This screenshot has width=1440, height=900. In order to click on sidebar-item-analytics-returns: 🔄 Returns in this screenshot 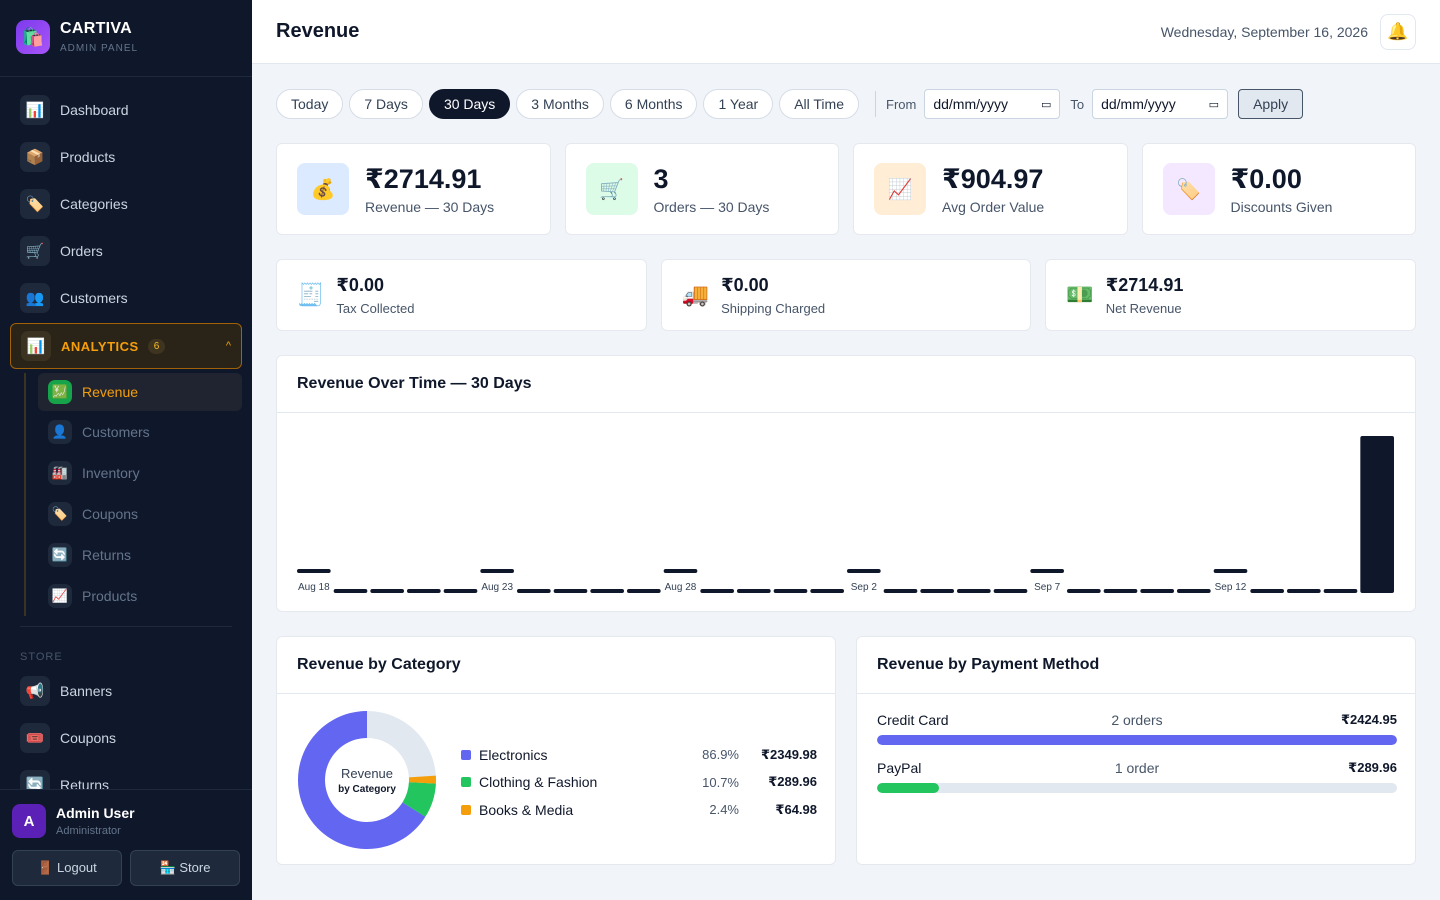, I will do `click(140, 554)`.